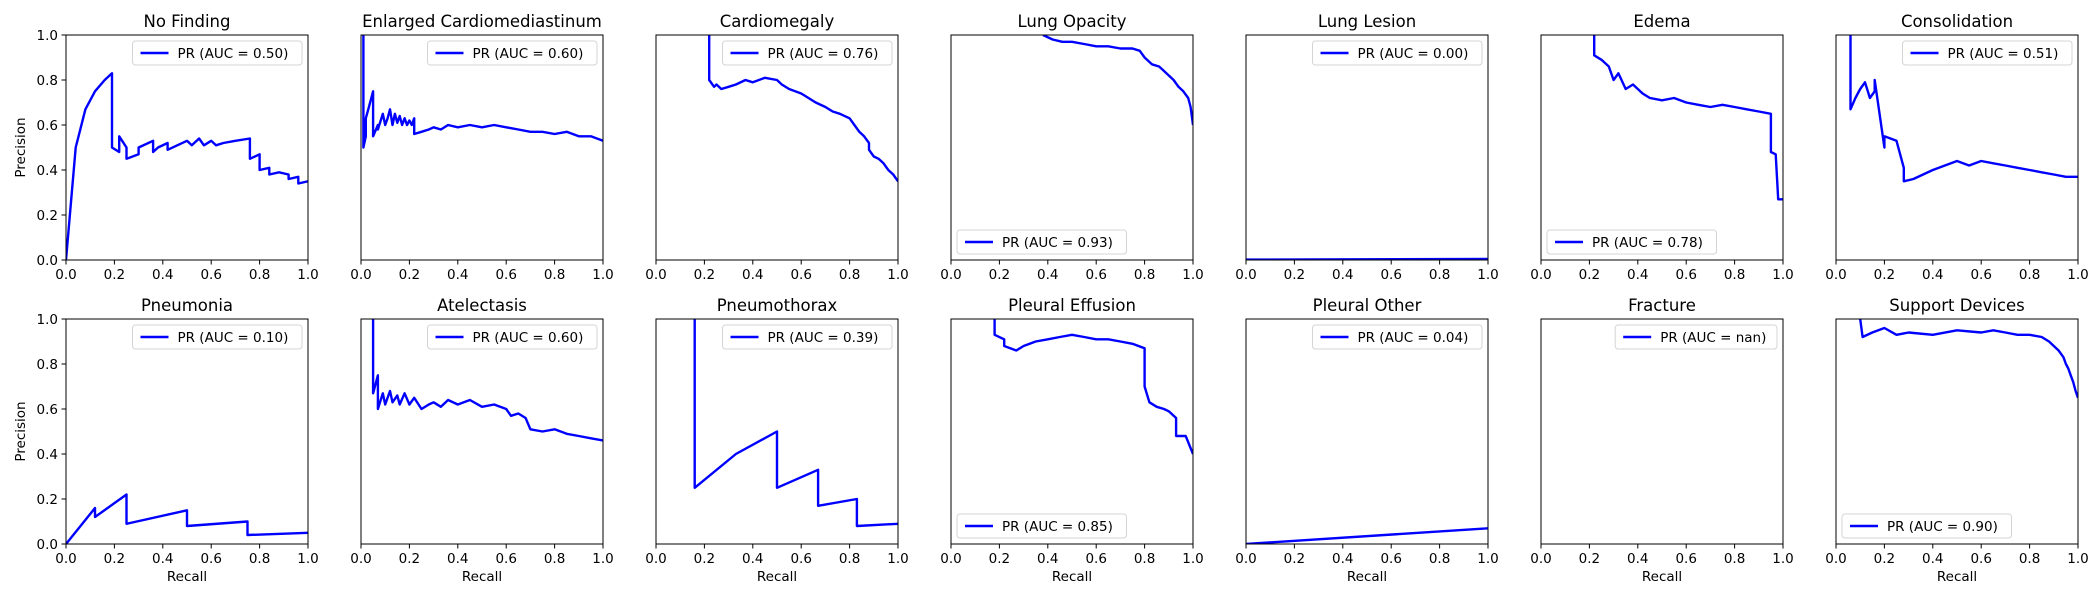 This screenshot has height=600, width=2100. What do you see at coordinates (1661, 147) in the screenshot?
I see `subplot-edema: Edema 0.0 0.2 0.4 0.6 0.8 1.0 PR (AUC = 0.78)` at bounding box center [1661, 147].